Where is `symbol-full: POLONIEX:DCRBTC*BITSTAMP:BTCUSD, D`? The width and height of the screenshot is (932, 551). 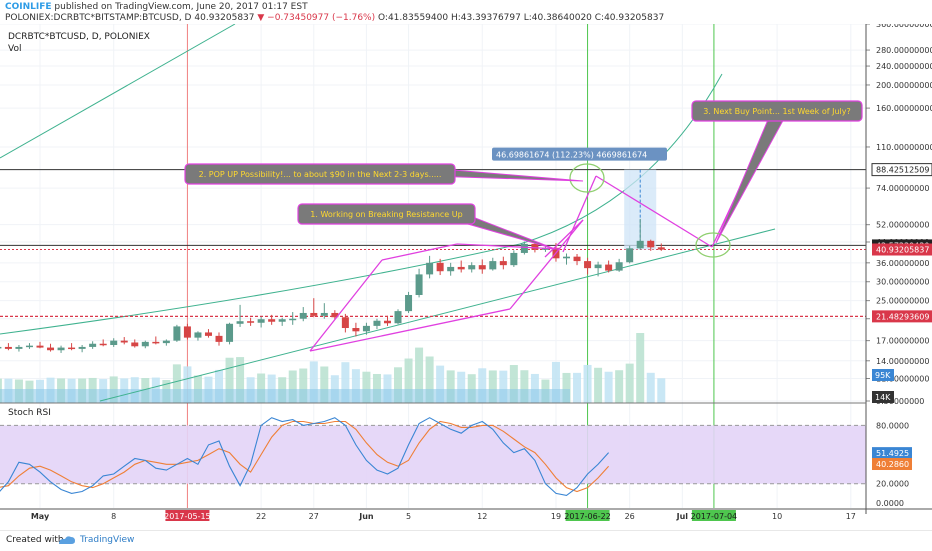
symbol-full: POLONIEX:DCRBTC*BITSTAMP:BTCUSD, D is located at coordinates (98, 18).